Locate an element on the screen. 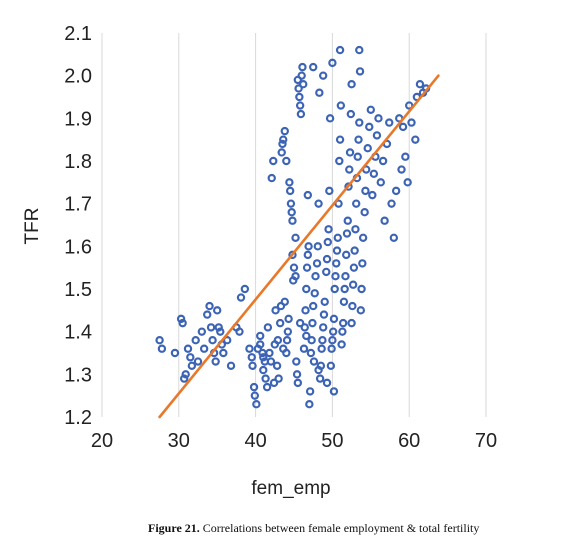  x-tick-label: 70 is located at coordinates (486, 441).